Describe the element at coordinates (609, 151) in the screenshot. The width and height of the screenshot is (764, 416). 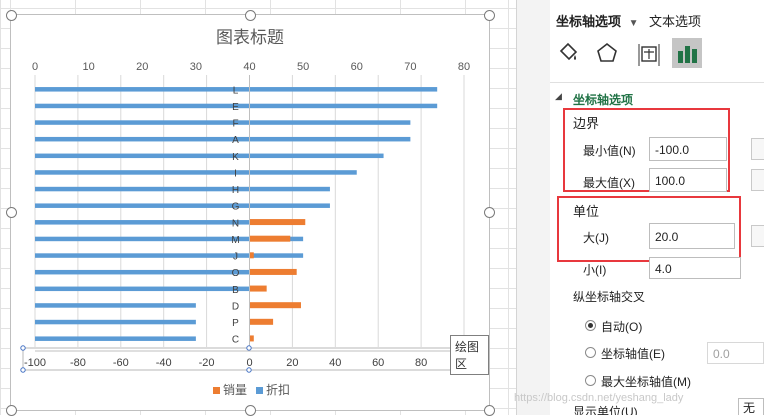
I see `min-label: 最小值(N)` at that location.